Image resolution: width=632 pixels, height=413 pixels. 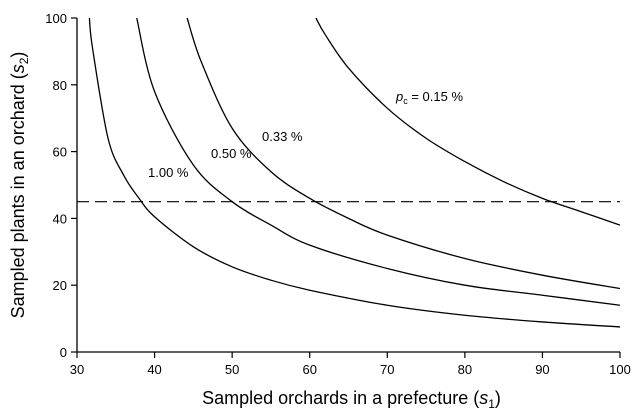 I want to click on x-axis-title: Sampled orchards in a prefecture (s1), so click(x=351, y=399).